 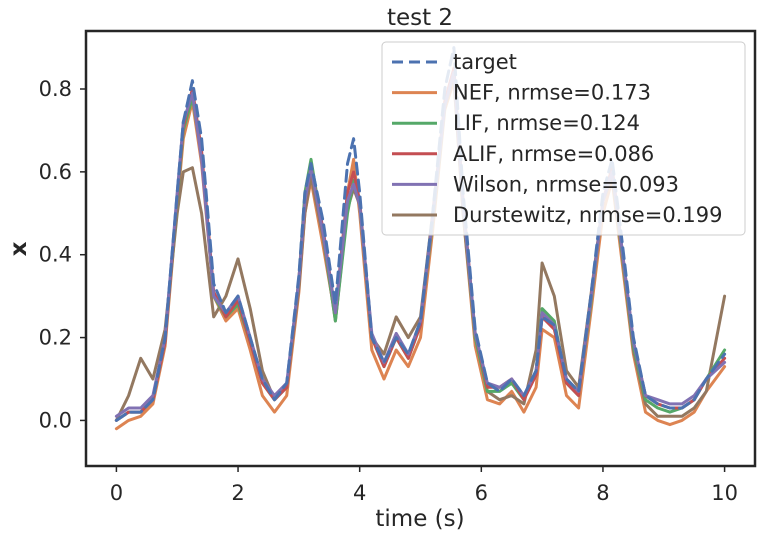 I want to click on y-tick-label: 0.6, so click(x=55, y=172).